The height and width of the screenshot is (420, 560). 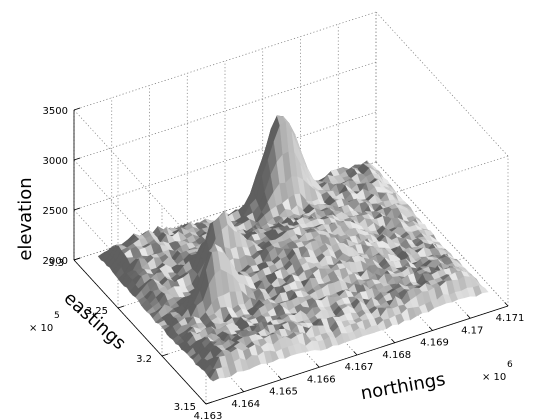 I want to click on z-tick-label: 2000, so click(x=55, y=261).